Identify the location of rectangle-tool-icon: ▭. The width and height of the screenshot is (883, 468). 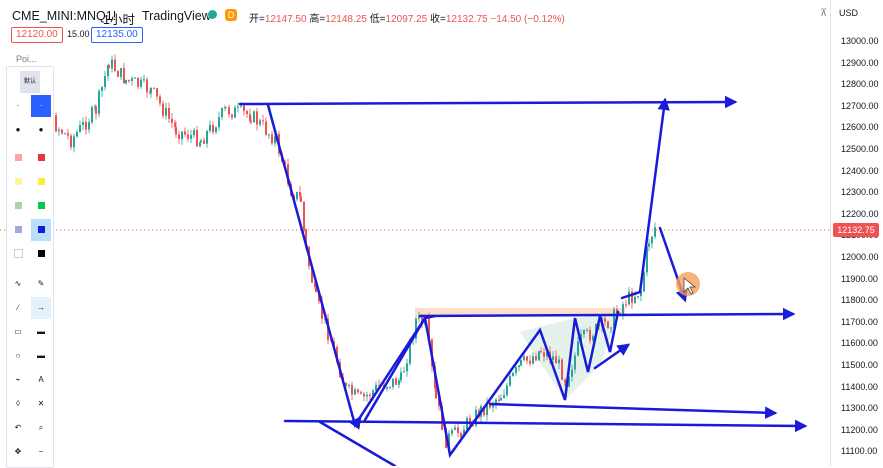
(18, 331).